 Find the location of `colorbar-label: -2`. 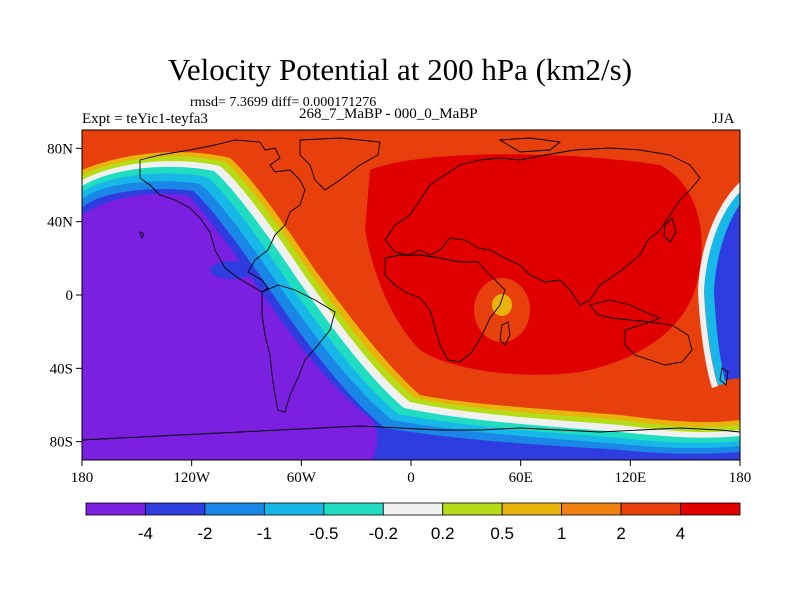

colorbar-label: -2 is located at coordinates (204, 533).